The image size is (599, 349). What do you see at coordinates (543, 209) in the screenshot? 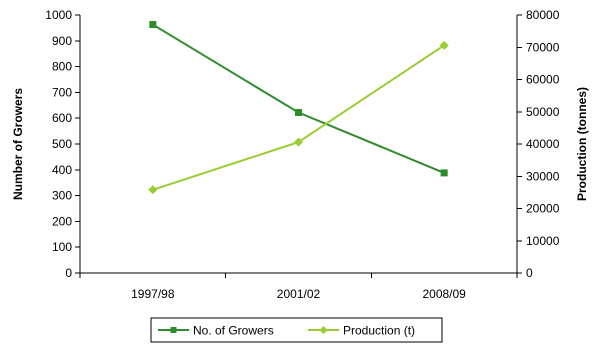
I see `right-tick-label: 20000` at bounding box center [543, 209].